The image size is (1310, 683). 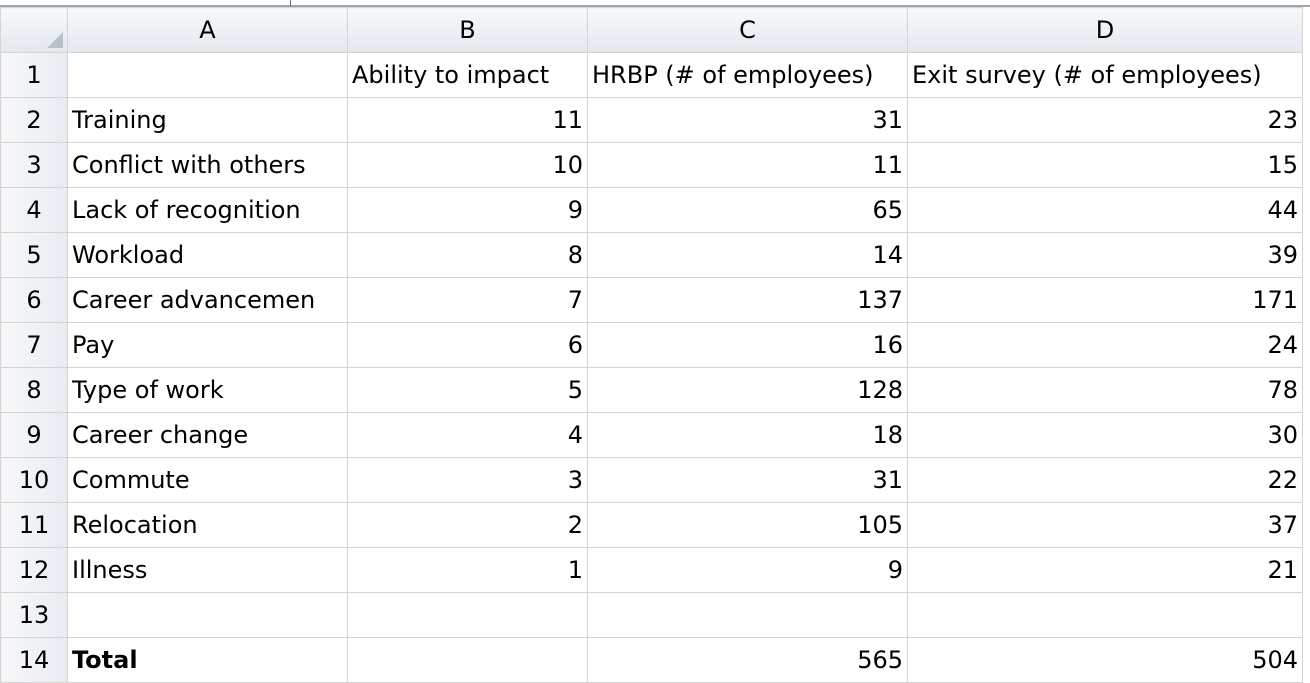 I want to click on cell-a-7: Pay, so click(x=207, y=345).